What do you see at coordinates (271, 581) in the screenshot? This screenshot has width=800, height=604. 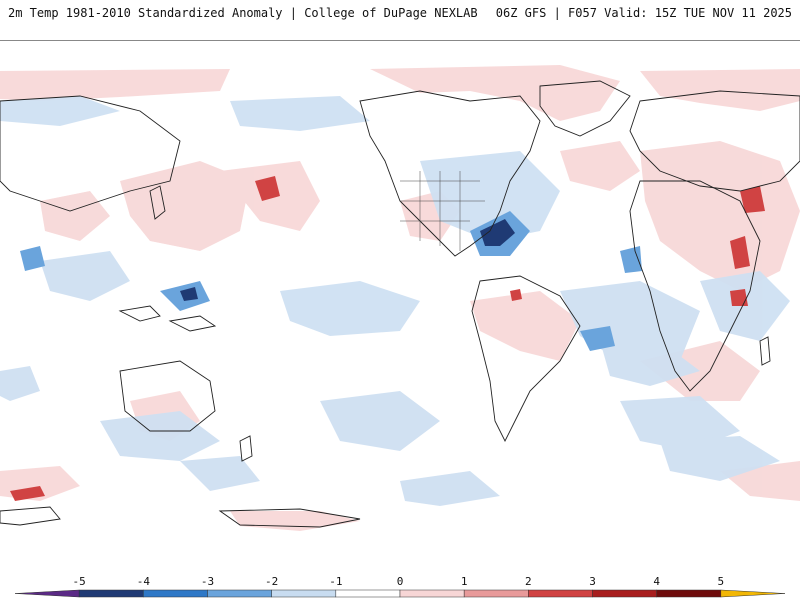 I see `colorbar-tick-label: -2` at bounding box center [271, 581].